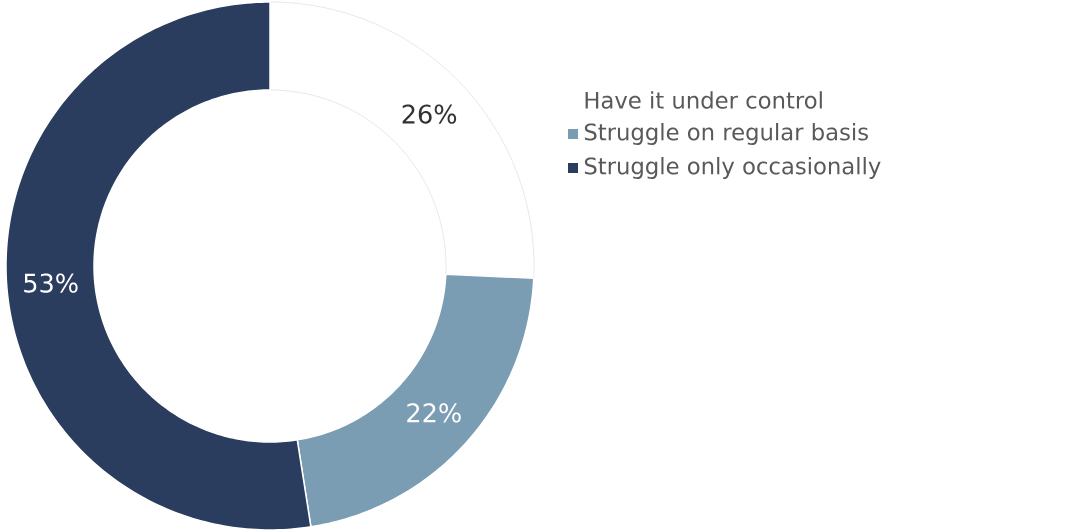  I want to click on legend-label: Struggle only occasionally, so click(732, 168).